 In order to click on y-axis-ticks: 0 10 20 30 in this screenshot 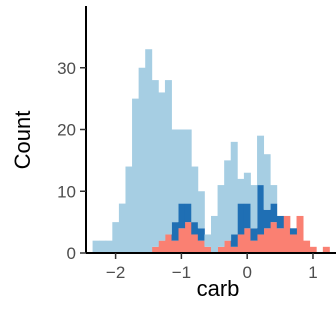, I will do `click(71, 161)`.